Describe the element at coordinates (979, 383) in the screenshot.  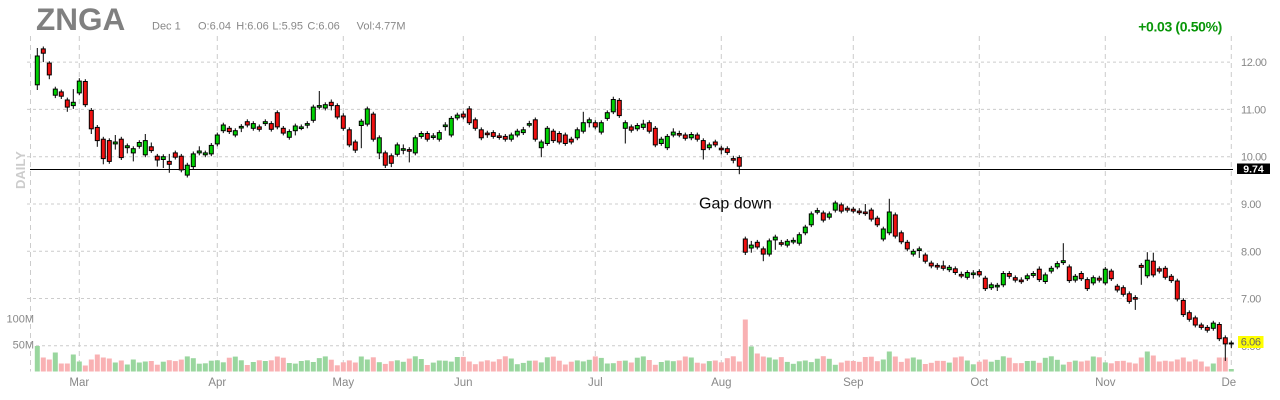
I see `svg-text: Oct` at that location.